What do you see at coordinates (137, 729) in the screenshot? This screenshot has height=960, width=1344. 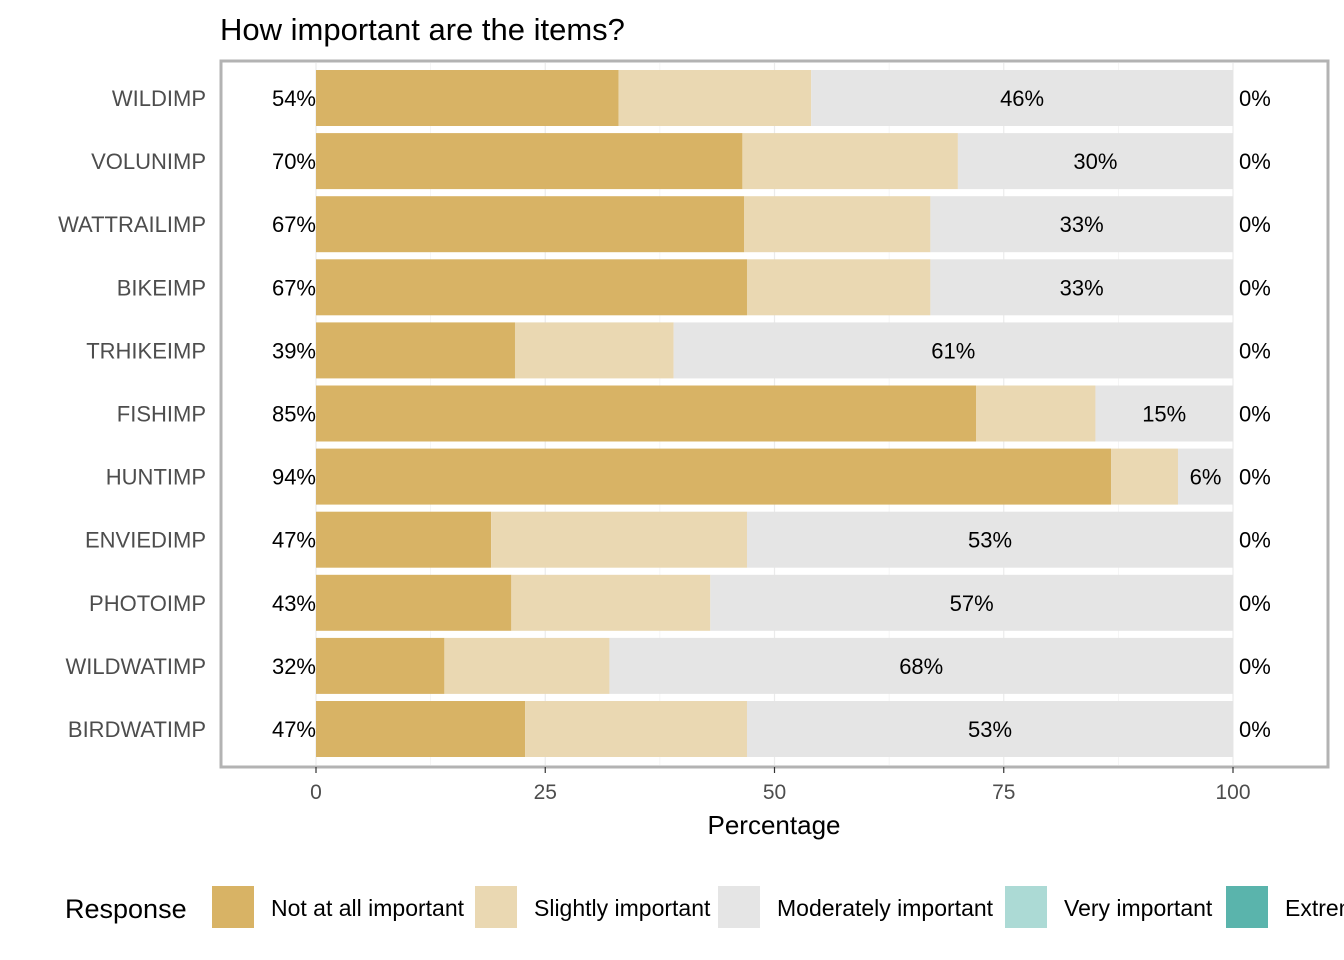 I see `y-tick-label: BIRDWATIMP` at bounding box center [137, 729].